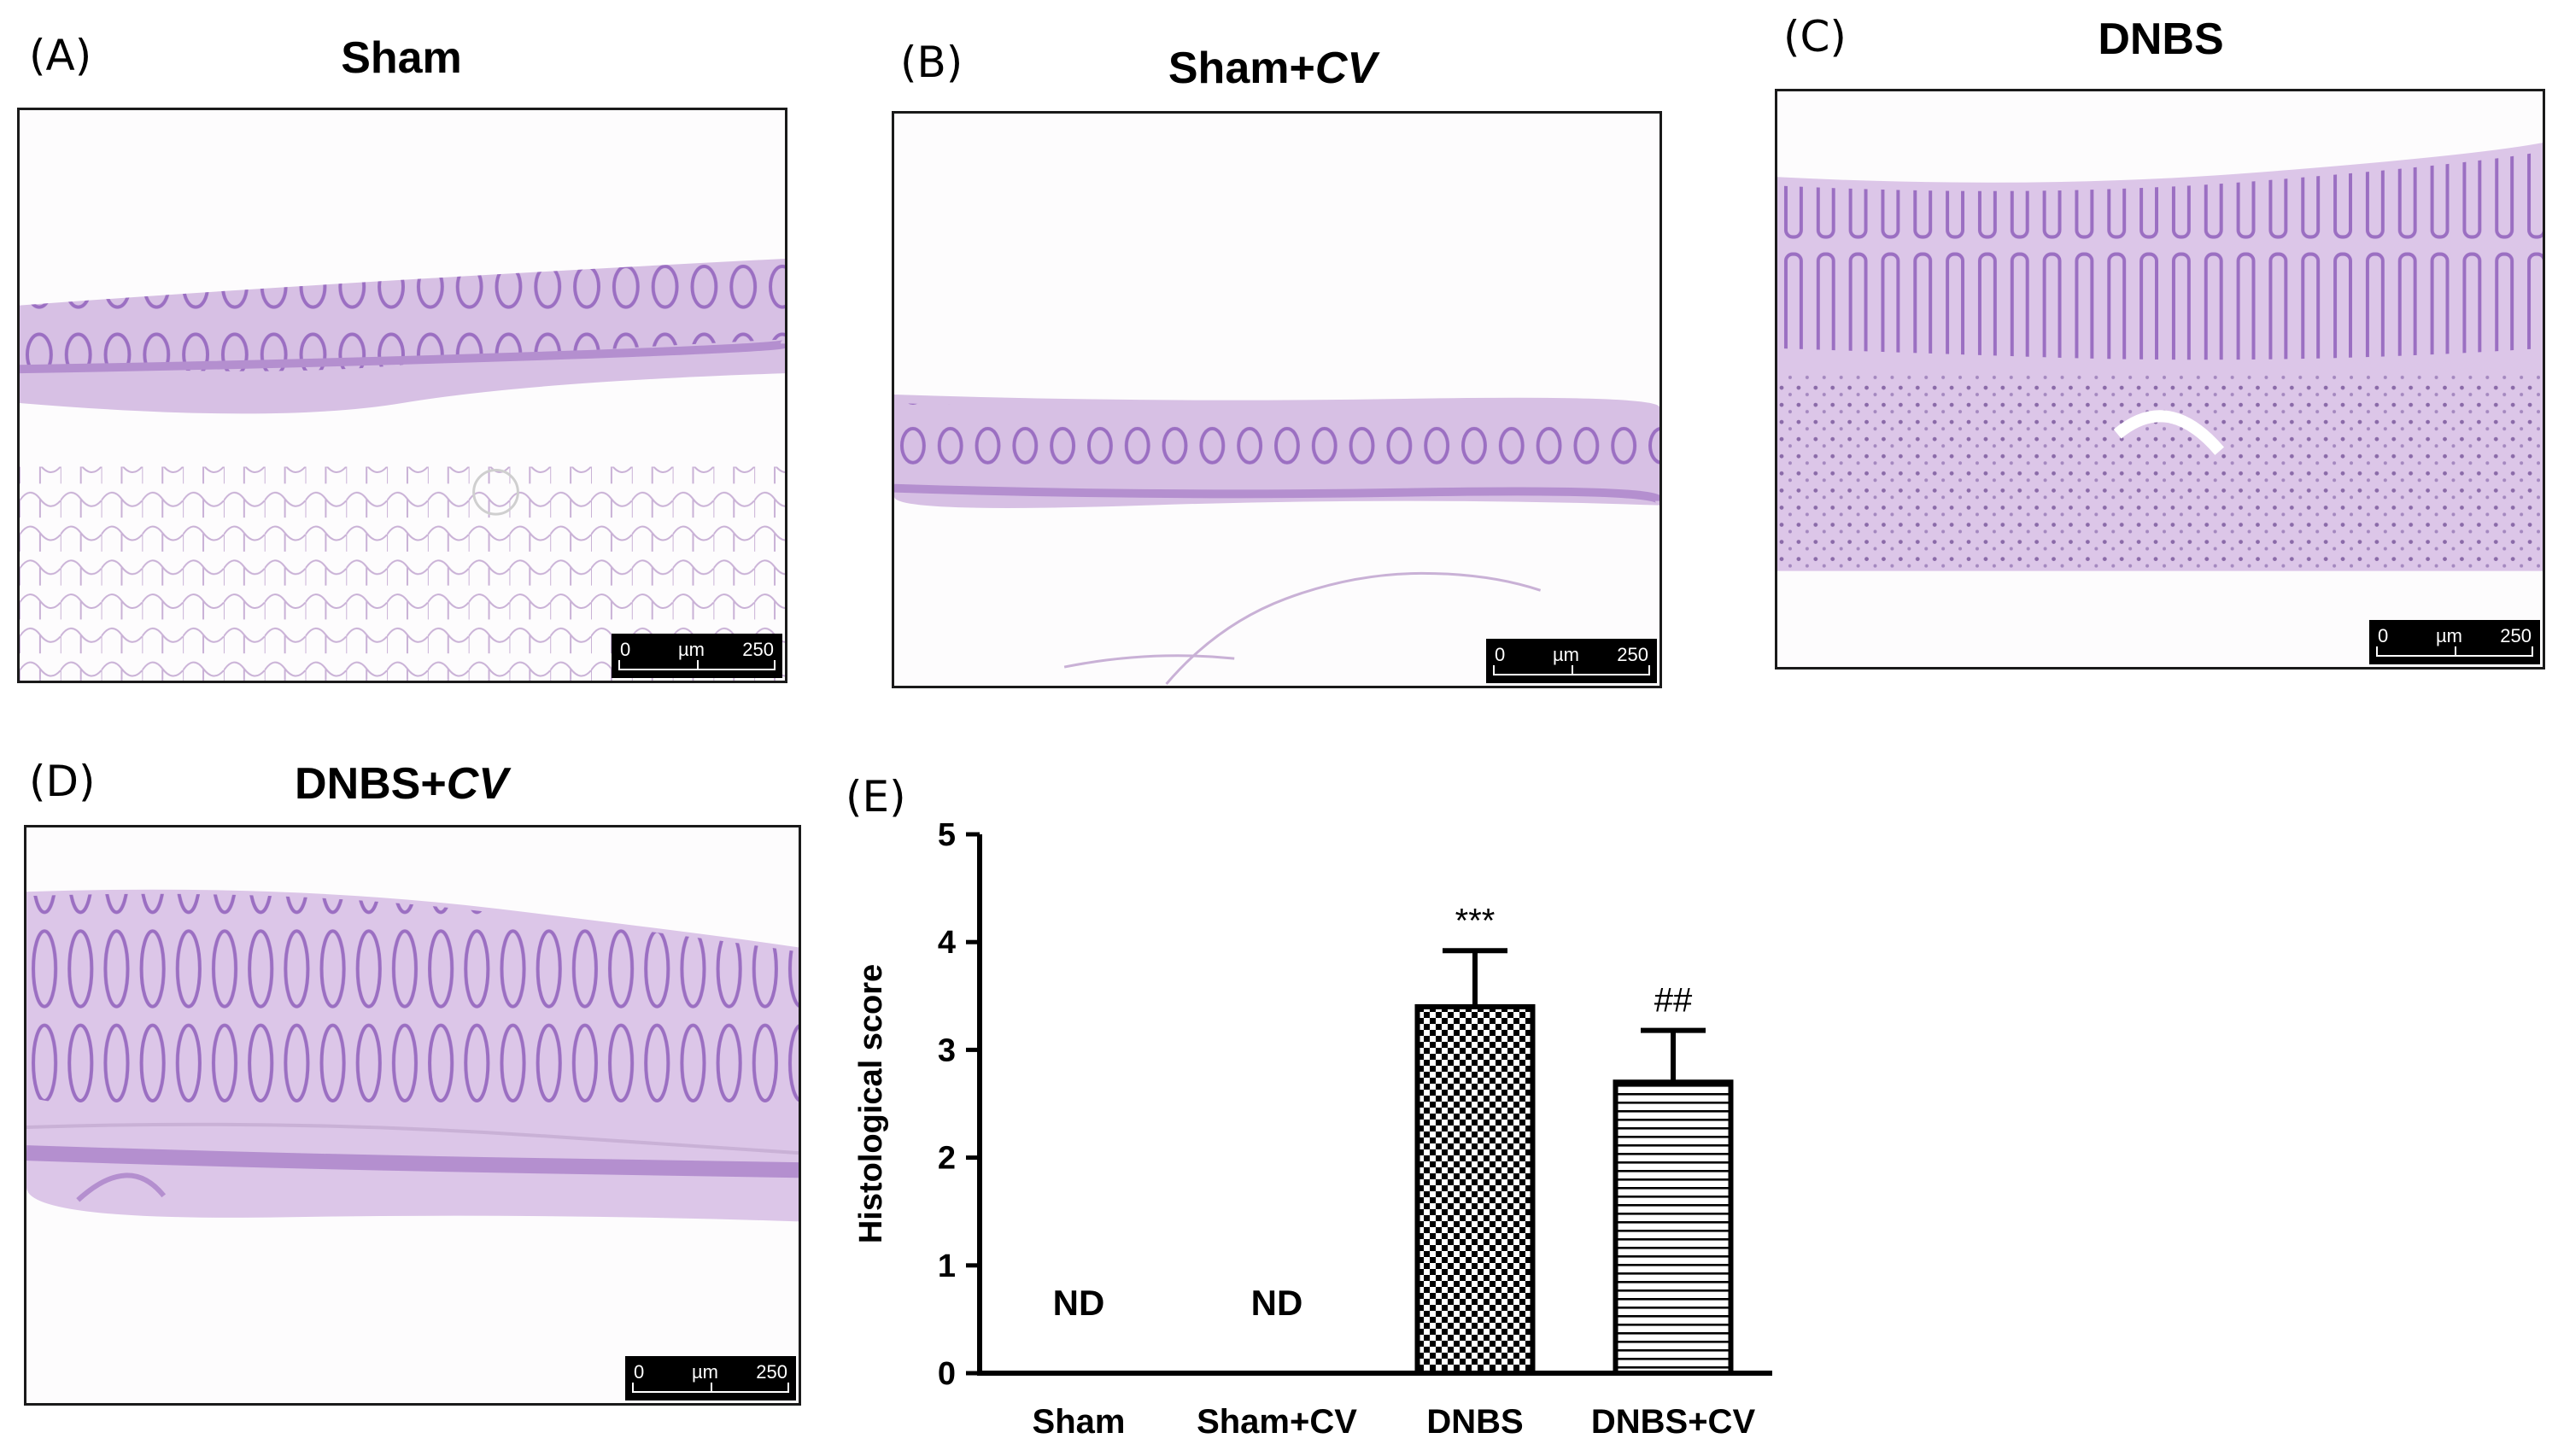 Image resolution: width=2558 pixels, height=1456 pixels. I want to click on scalebar-a: 0 µm 250, so click(697, 656).